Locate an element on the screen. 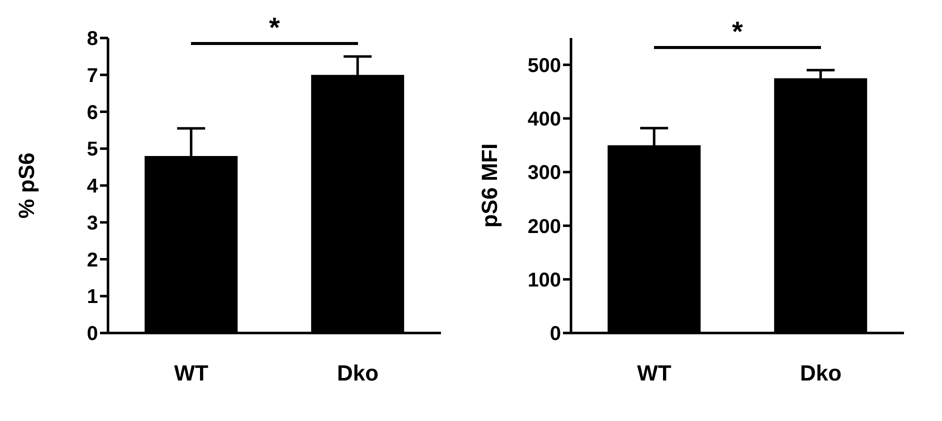  y-tick-label: 5 is located at coordinates (92, 149).